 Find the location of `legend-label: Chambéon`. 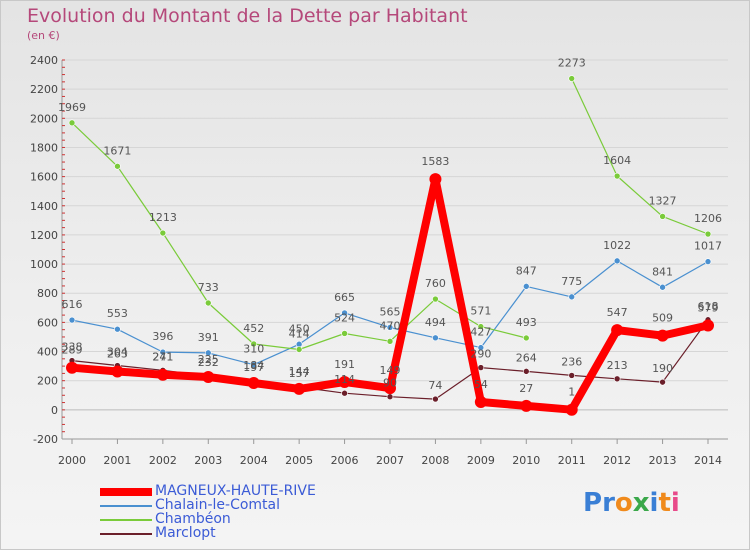

legend-label: Chambéon is located at coordinates (193, 519).